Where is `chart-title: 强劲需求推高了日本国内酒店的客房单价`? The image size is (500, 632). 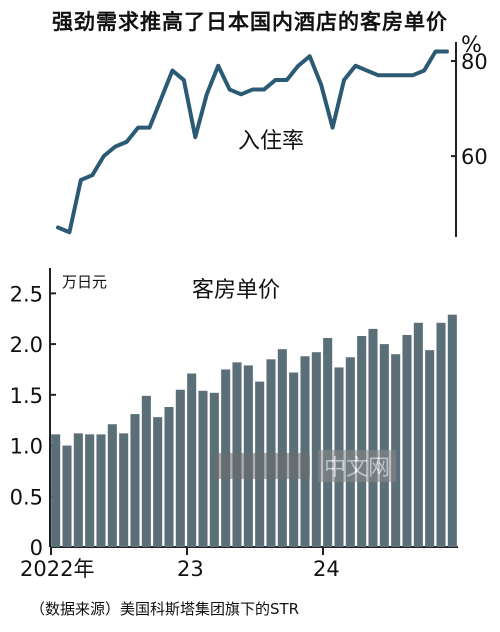 chart-title: 强劲需求推高了日本国内酒店的客房单价 is located at coordinates (250, 22).